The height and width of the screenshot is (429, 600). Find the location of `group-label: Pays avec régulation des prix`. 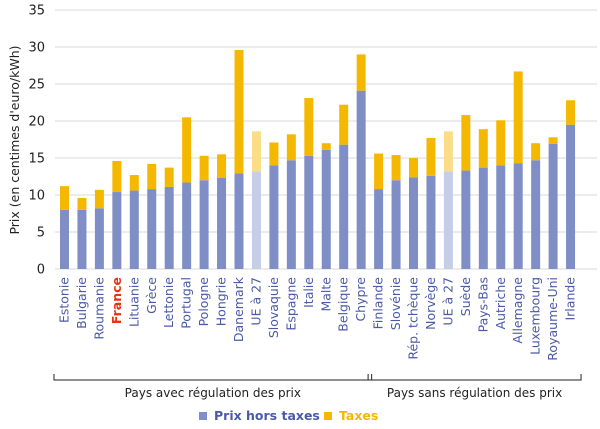

group-label: Pays avec régulation des prix is located at coordinates (213, 393).